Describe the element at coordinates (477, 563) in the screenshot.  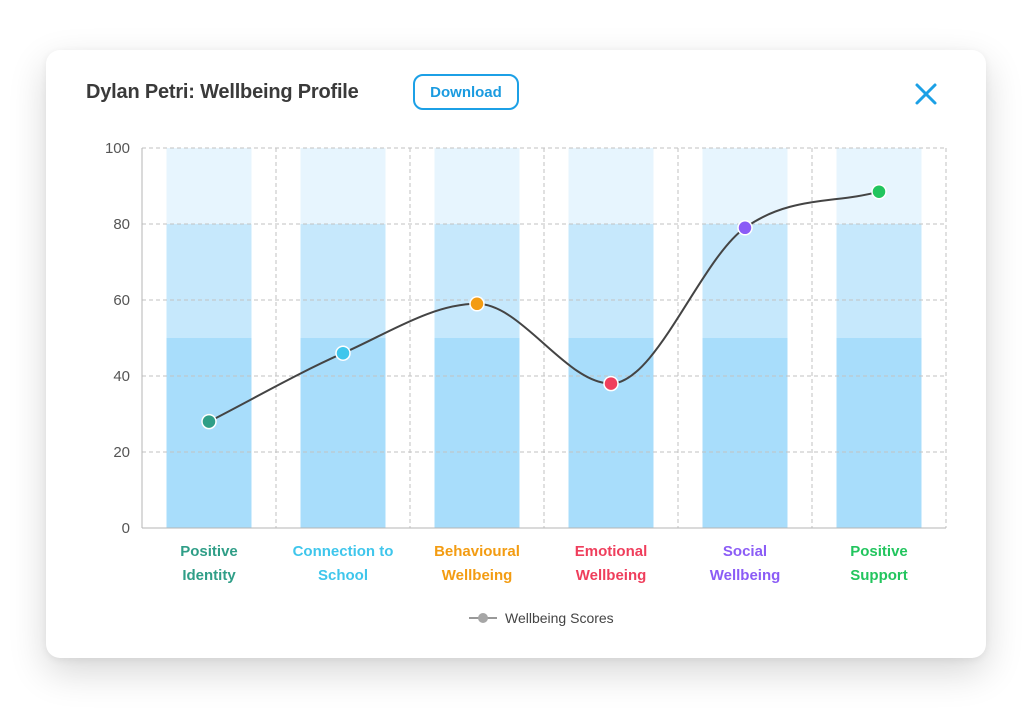
I see `category-label: Behavioural Wellbeing` at that location.